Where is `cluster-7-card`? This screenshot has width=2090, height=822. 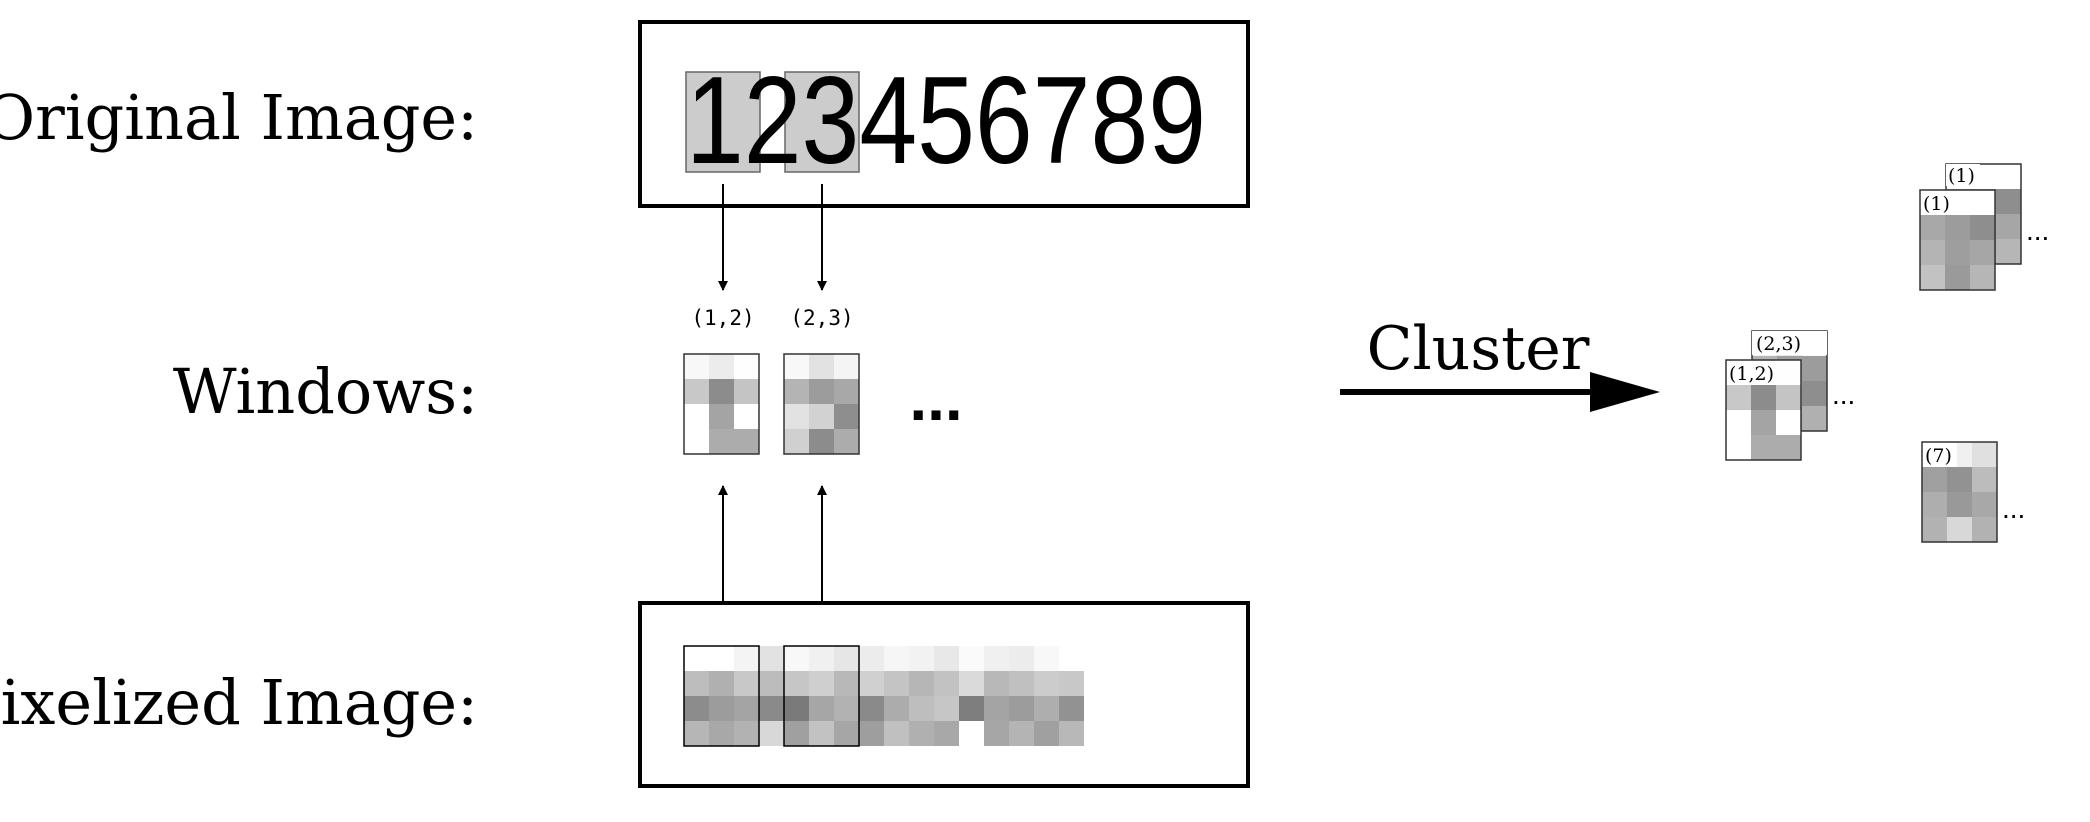
cluster-7-card is located at coordinates (1959, 492).